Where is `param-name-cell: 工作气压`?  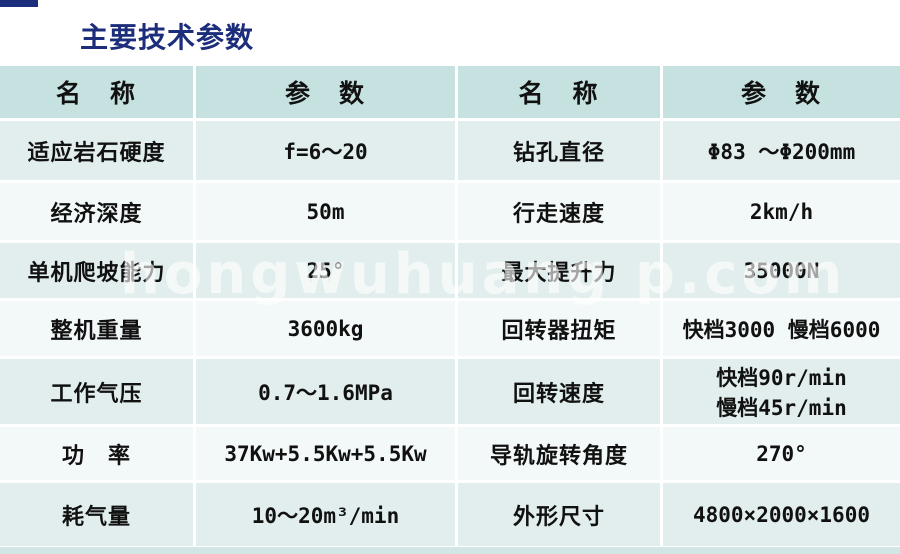 param-name-cell: 工作气压 is located at coordinates (96, 391).